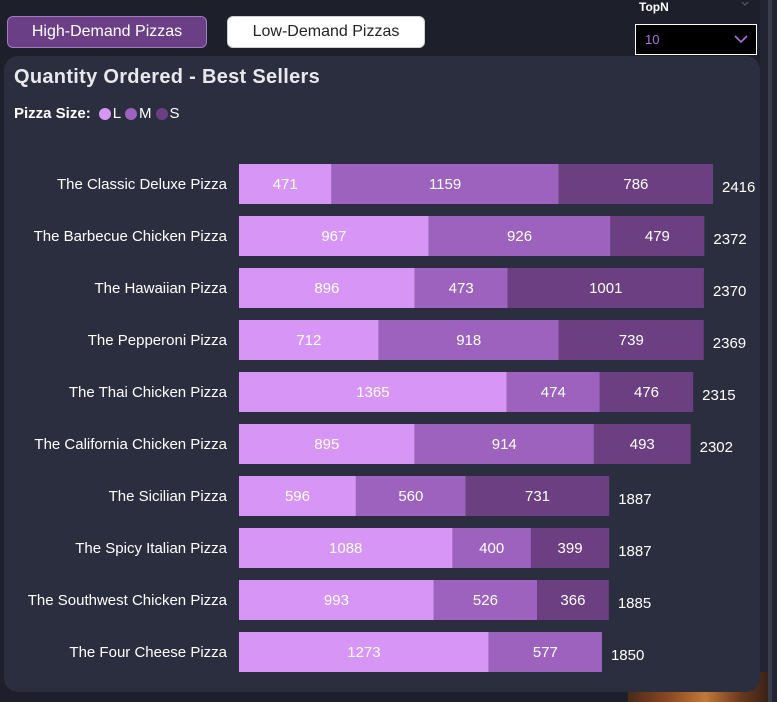 The image size is (777, 702). What do you see at coordinates (168, 496) in the screenshot?
I see `category-label: The Sicilian Pizza` at bounding box center [168, 496].